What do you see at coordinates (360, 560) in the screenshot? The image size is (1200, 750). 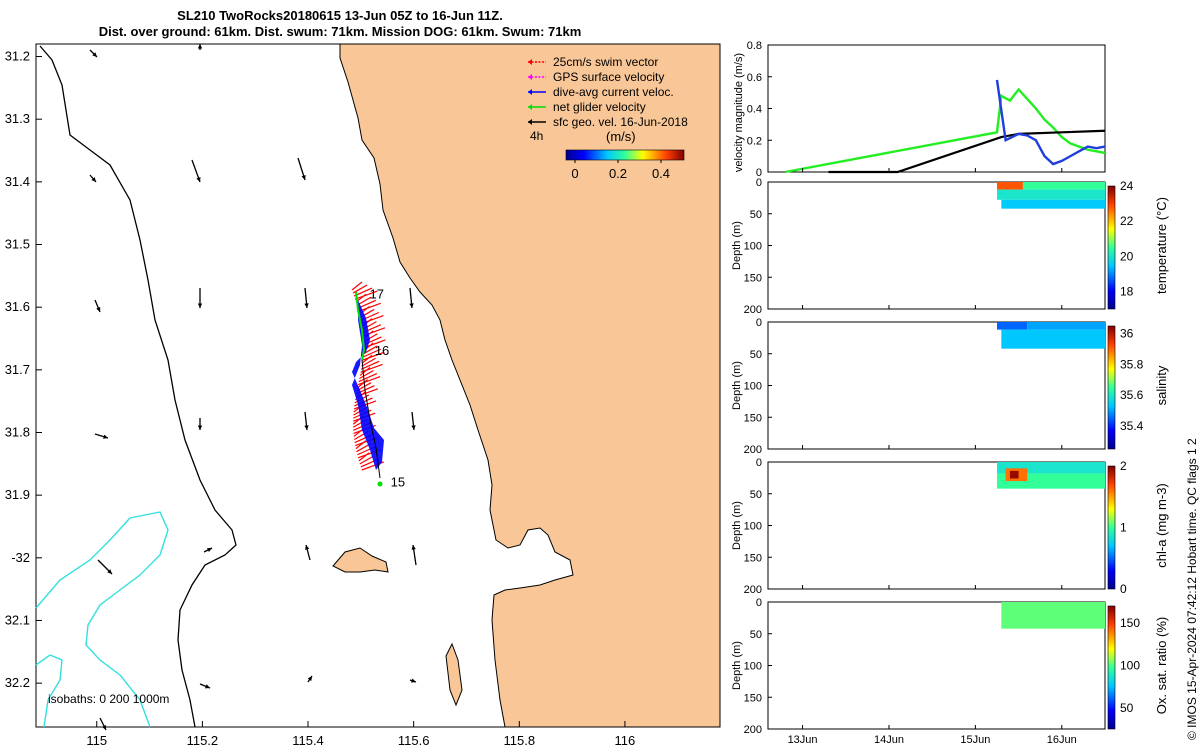 I see `island-rottnest` at bounding box center [360, 560].